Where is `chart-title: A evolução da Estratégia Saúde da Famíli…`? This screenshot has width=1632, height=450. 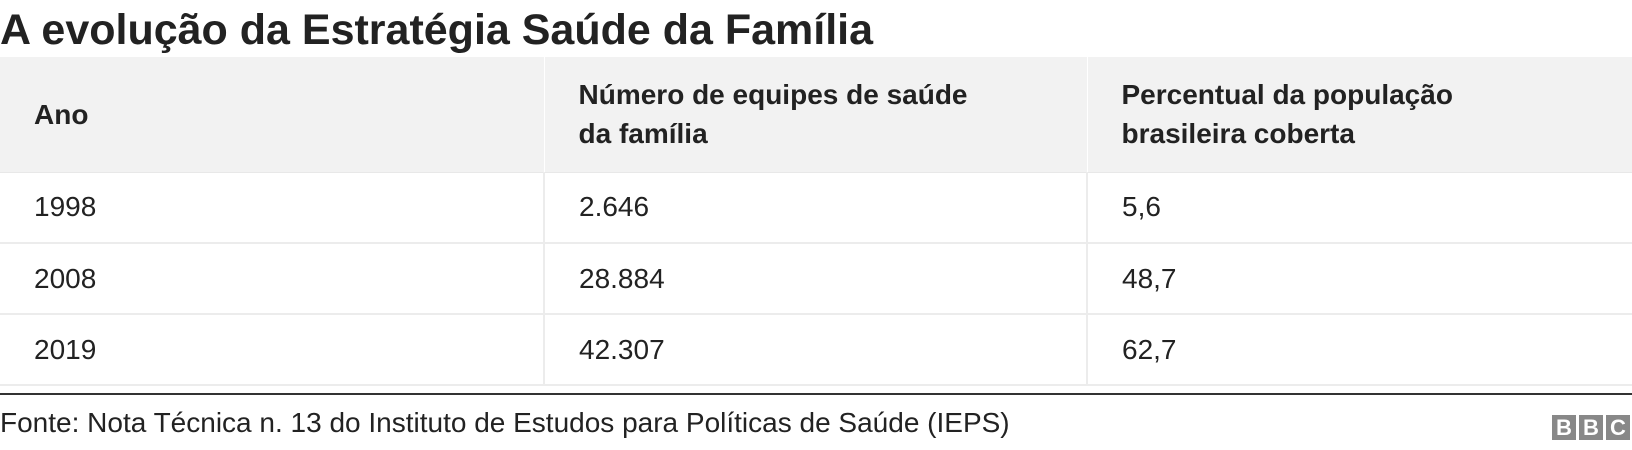 chart-title: A evolução da Estratégia Saúde da Famíli… is located at coordinates (437, 30).